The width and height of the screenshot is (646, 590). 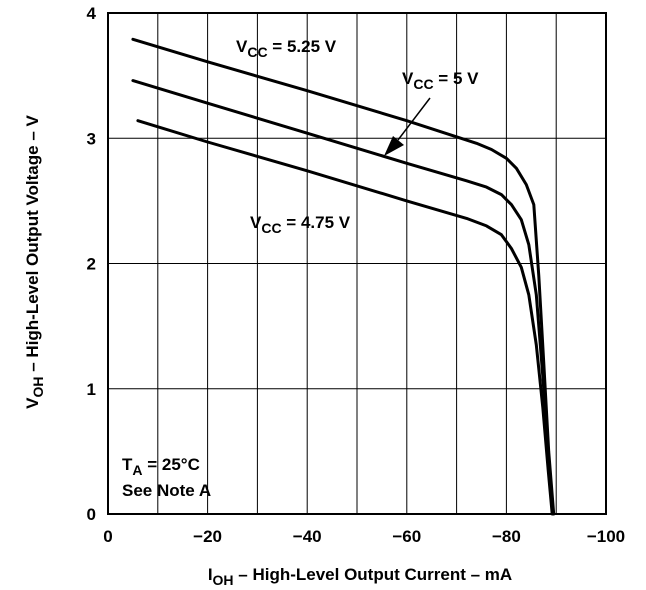 I want to click on x-tick-label: −40, so click(x=307, y=536).